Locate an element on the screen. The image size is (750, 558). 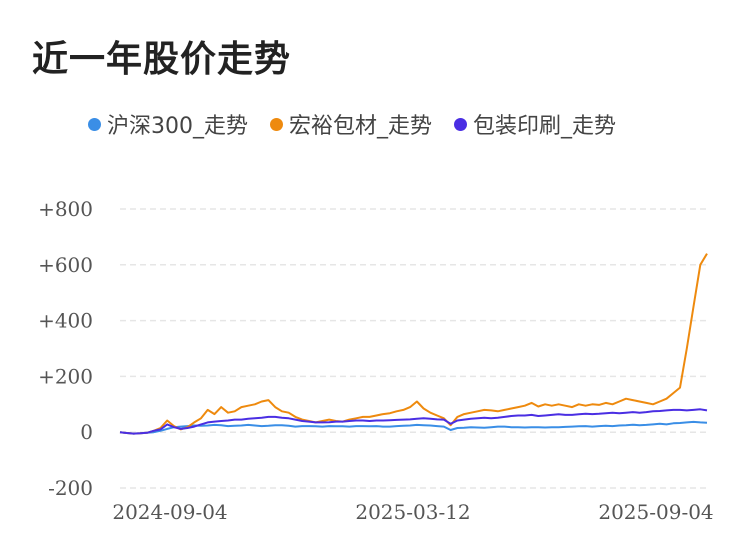
y-tick-label: -200 is located at coordinates (70, 488).